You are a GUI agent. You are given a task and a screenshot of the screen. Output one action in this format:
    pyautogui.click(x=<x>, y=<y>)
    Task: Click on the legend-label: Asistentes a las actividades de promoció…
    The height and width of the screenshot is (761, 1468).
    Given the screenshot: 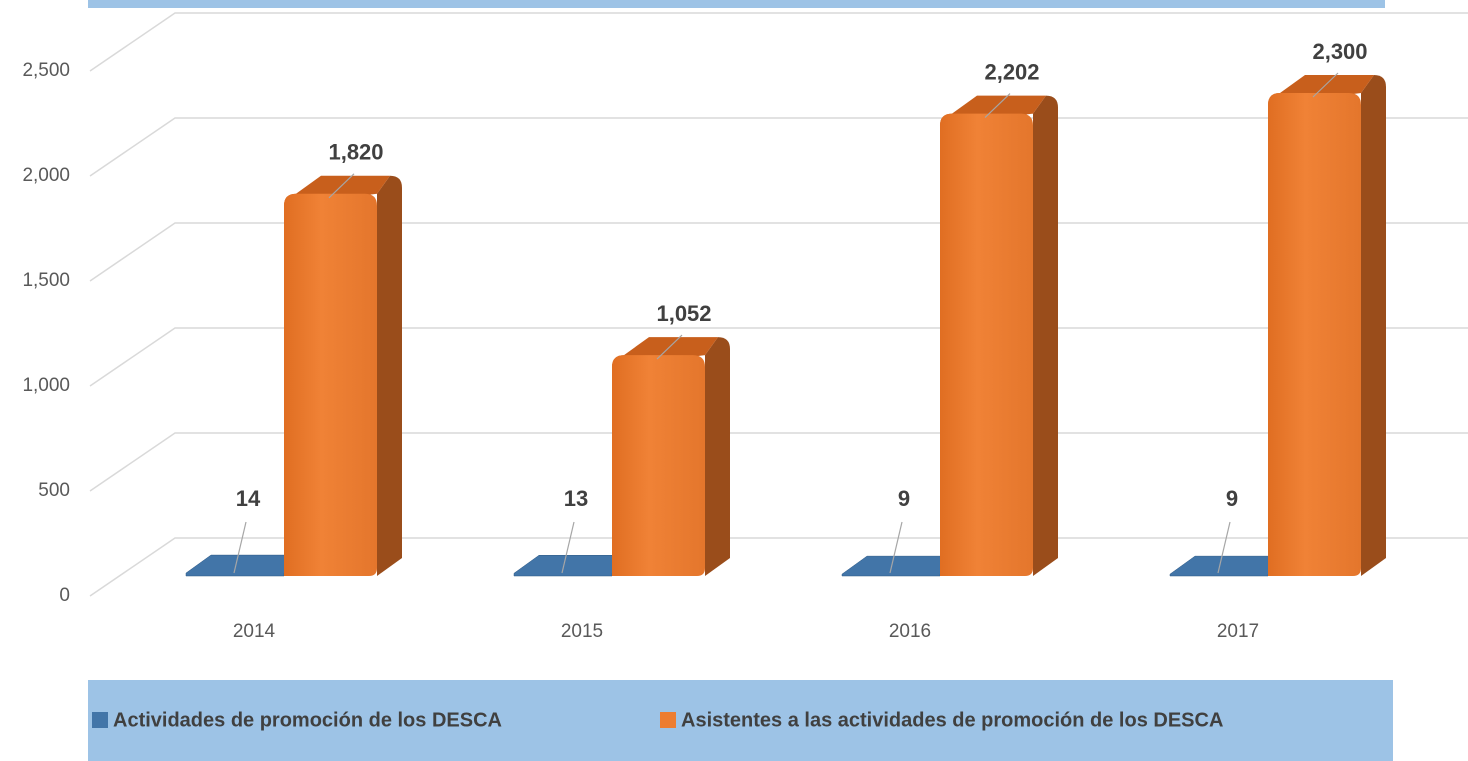 What is the action you would take?
    pyautogui.click(x=952, y=720)
    